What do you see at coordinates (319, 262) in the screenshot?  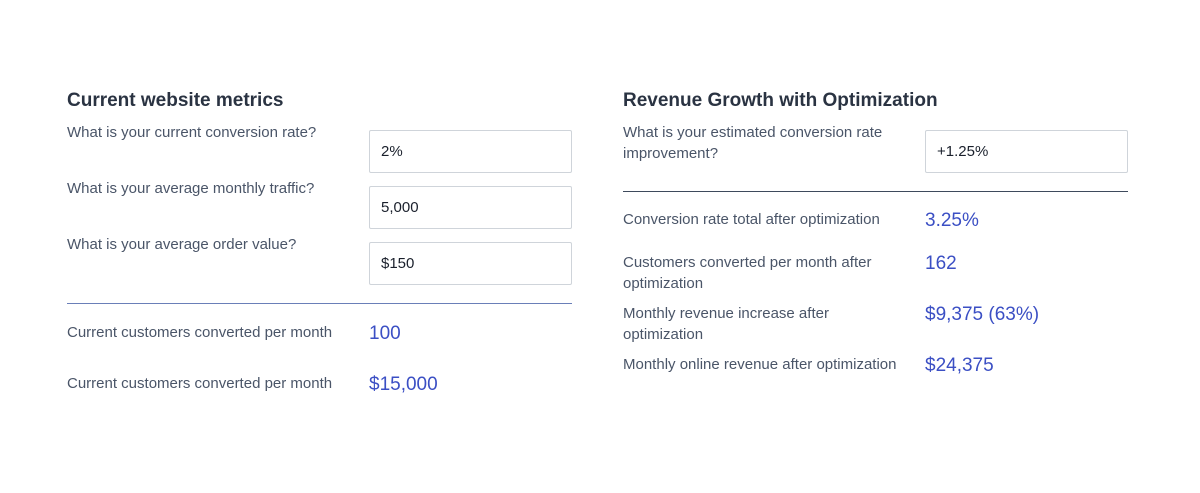 I see `order-value-row: What is your average order value?` at bounding box center [319, 262].